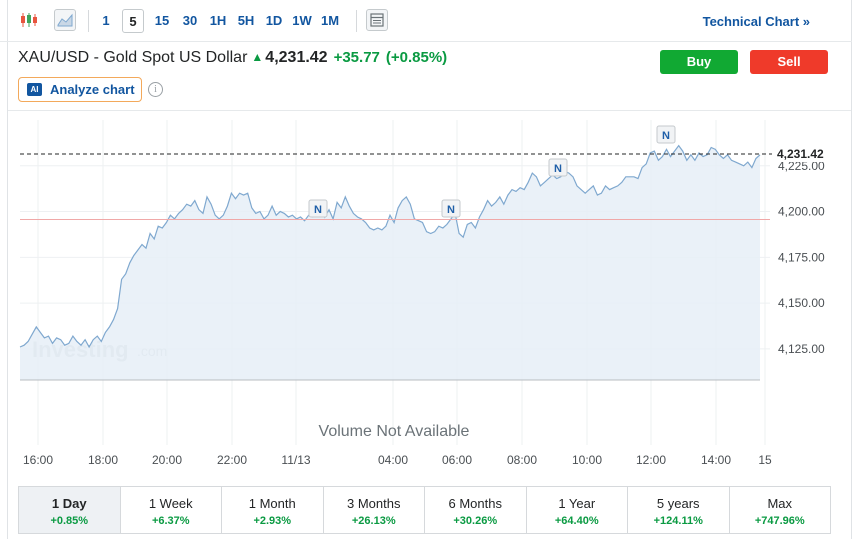  Describe the element at coordinates (232, 460) in the screenshot. I see `x-tick-label: 22:00` at that location.